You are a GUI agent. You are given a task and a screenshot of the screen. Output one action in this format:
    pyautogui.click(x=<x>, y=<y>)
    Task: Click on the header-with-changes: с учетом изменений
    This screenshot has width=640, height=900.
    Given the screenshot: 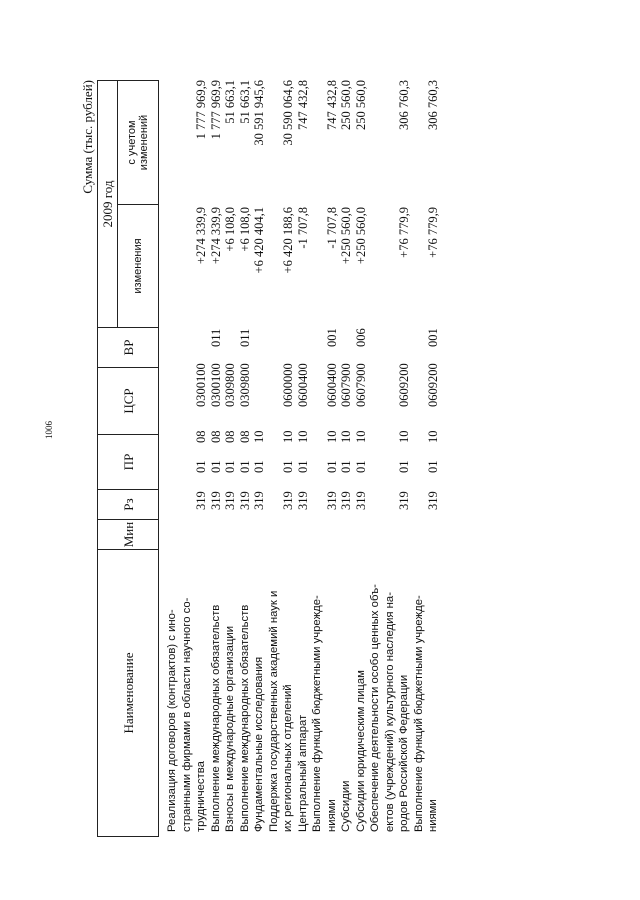 What is the action you would take?
    pyautogui.click(x=138, y=142)
    